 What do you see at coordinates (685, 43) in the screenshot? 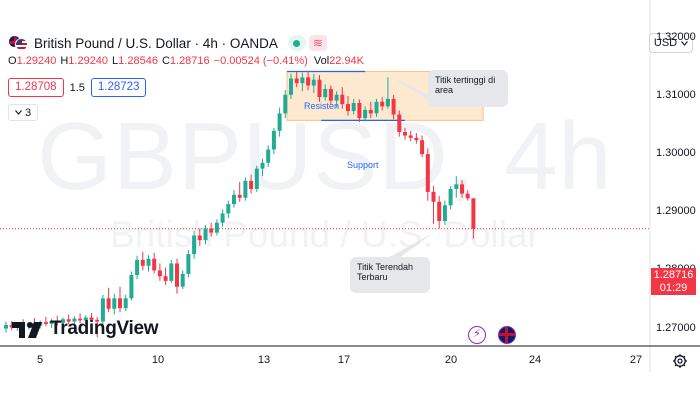
I see `chevron-down-icon` at bounding box center [685, 43].